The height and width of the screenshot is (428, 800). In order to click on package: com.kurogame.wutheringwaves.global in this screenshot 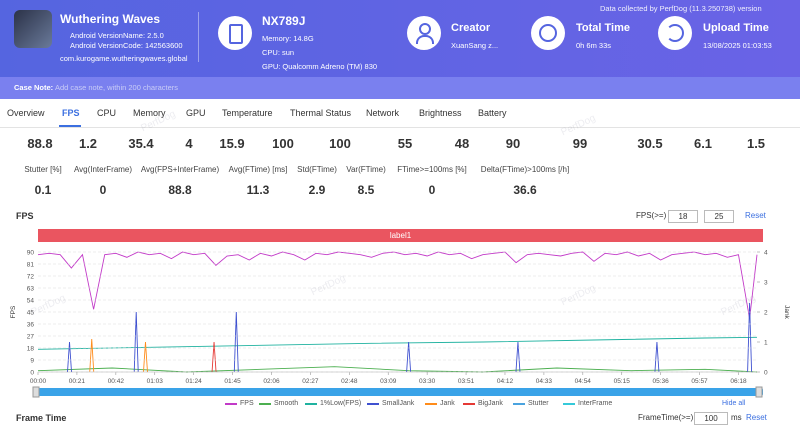, I will do `click(124, 58)`.